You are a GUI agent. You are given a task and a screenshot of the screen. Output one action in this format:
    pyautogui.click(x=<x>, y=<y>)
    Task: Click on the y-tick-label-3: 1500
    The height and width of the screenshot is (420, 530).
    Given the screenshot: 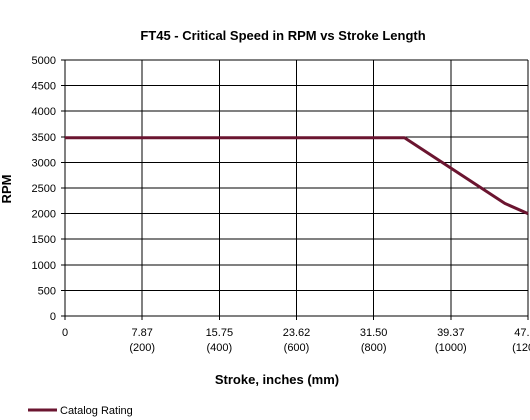 What is the action you would take?
    pyautogui.click(x=44, y=240)
    